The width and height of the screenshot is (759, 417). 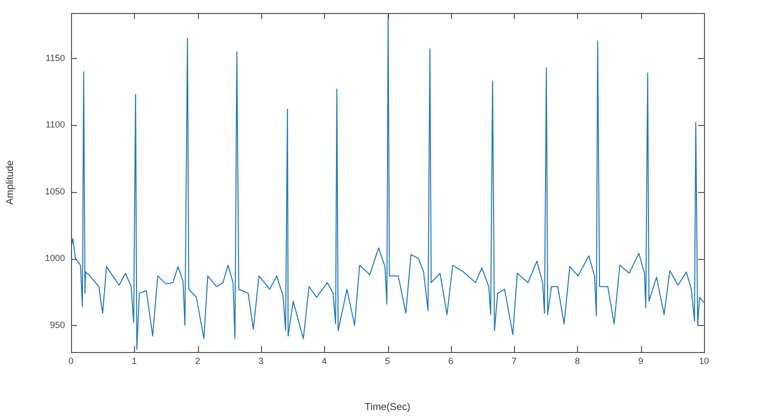 I want to click on x-tick-label: 7, so click(x=514, y=361).